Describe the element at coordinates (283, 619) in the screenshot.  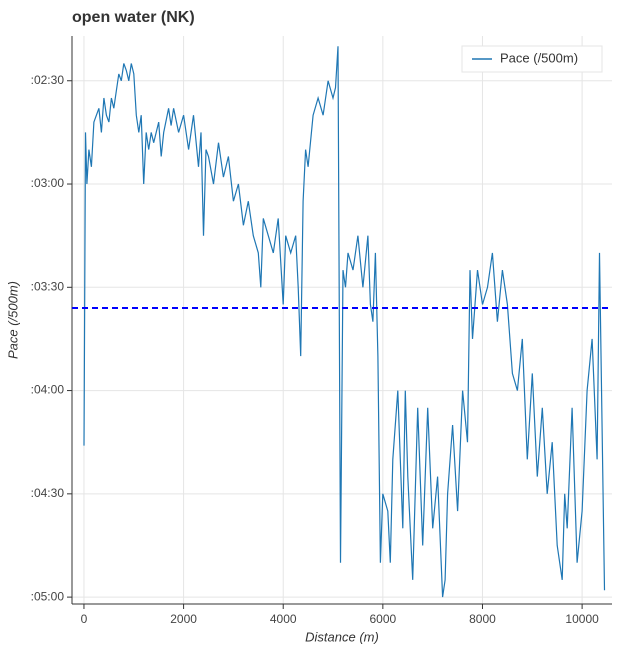
I see `x-tick-label: 4000` at that location.